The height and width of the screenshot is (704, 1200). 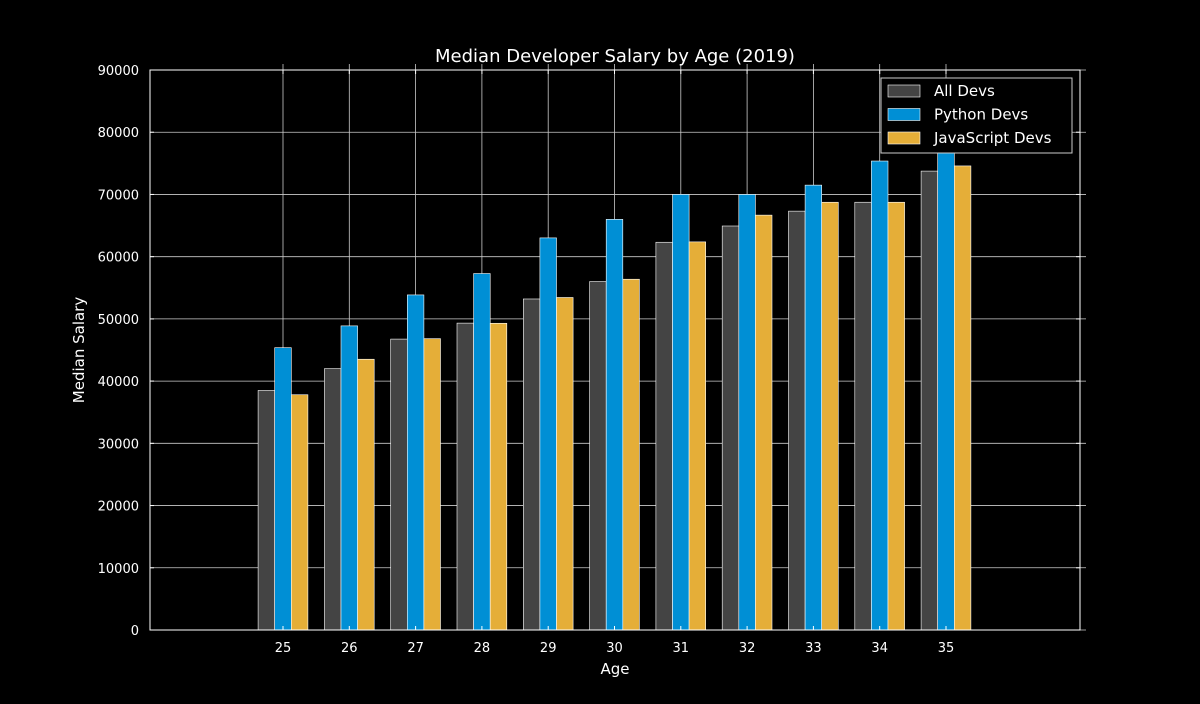 What do you see at coordinates (118, 569) in the screenshot?
I see `y-tick-label: 10000` at bounding box center [118, 569].